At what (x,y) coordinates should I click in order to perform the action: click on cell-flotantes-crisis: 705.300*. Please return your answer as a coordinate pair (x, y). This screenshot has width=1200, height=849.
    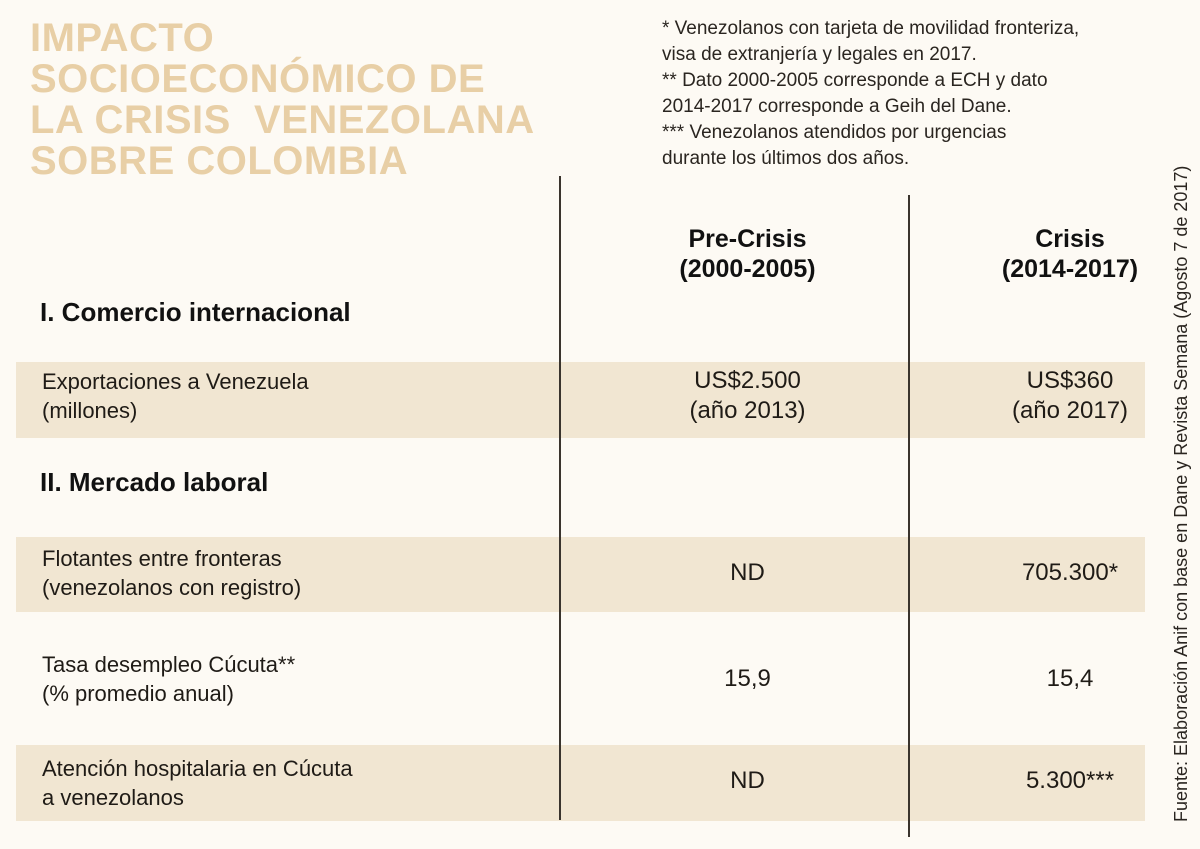
    Looking at the image, I should click on (1070, 573).